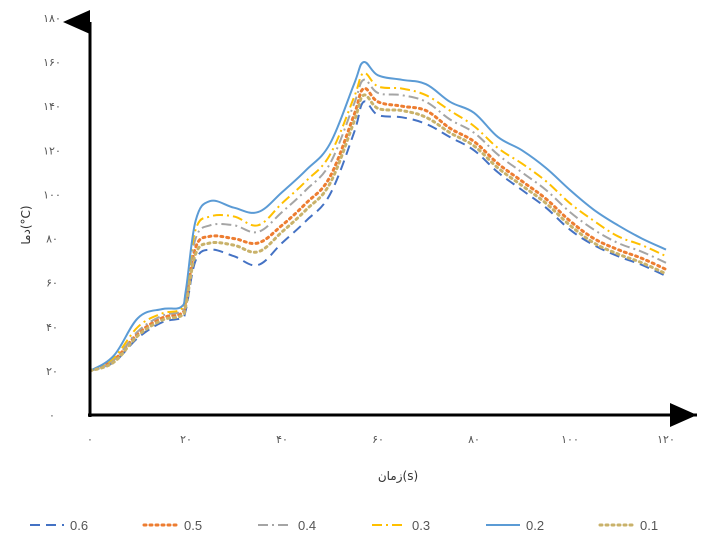 Image resolution: width=708 pixels, height=543 pixels. I want to click on x-axis-title: زمان(s), so click(398, 476).